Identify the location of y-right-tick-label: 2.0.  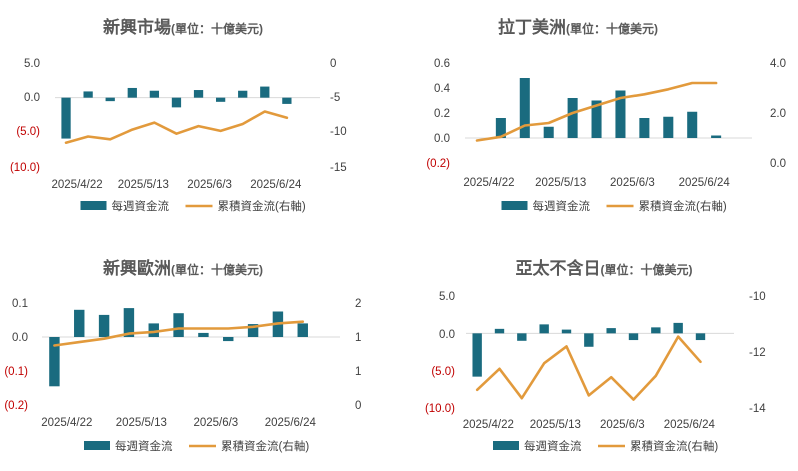
(778, 114).